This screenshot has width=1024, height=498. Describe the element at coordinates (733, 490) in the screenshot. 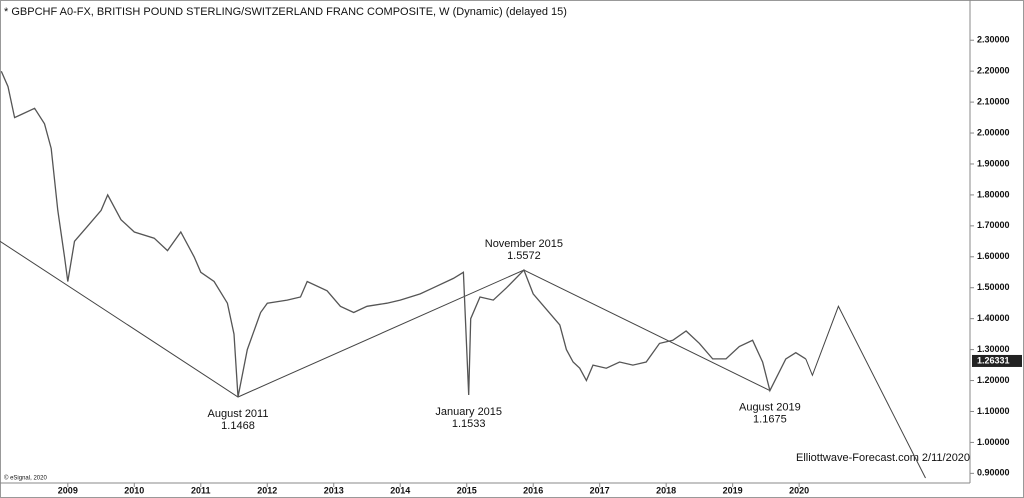

I see `x-tick-label: 2019` at that location.